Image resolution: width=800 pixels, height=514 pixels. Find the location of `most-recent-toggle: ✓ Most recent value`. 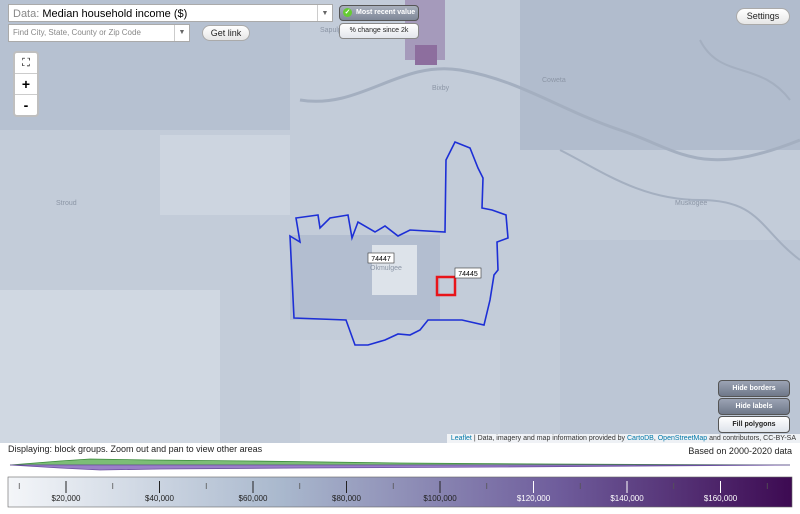

most-recent-toggle: ✓ Most recent value is located at coordinates (379, 13).